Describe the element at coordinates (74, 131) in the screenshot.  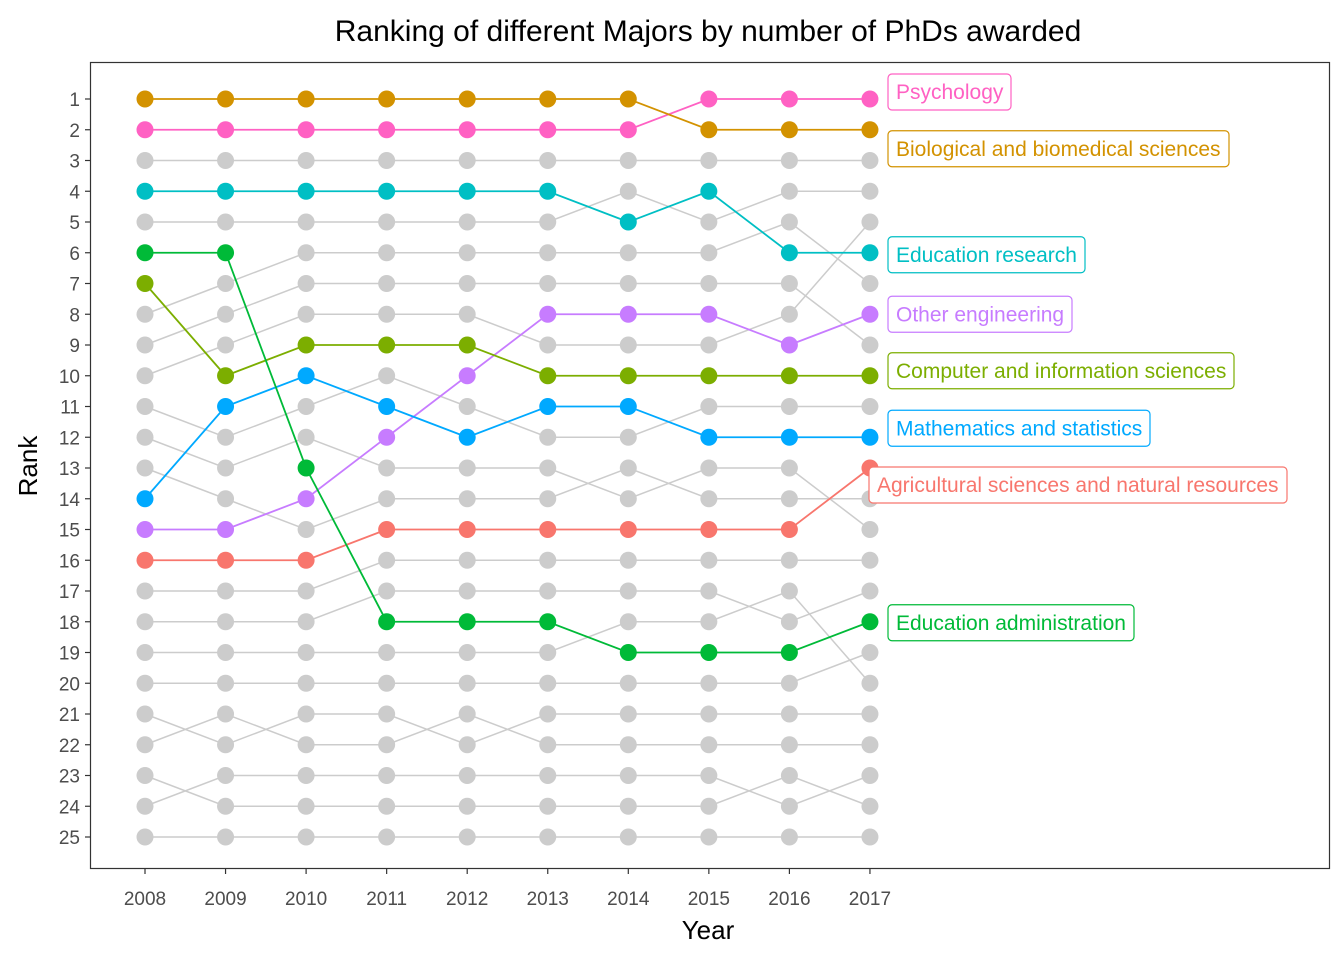
I see `y-tick-label: 2` at that location.